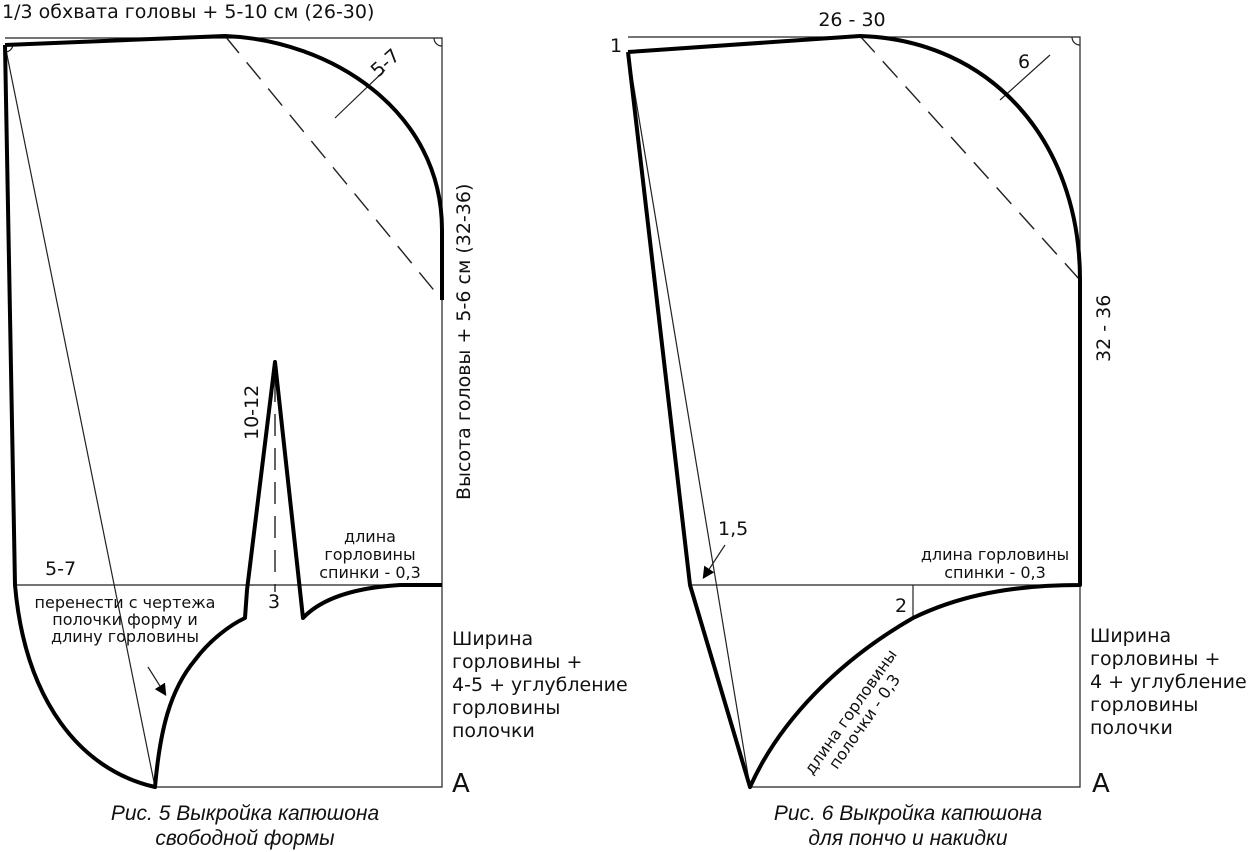 The width and height of the screenshot is (1249, 852). I want to click on line: перенести с чертежа, so click(125, 602).